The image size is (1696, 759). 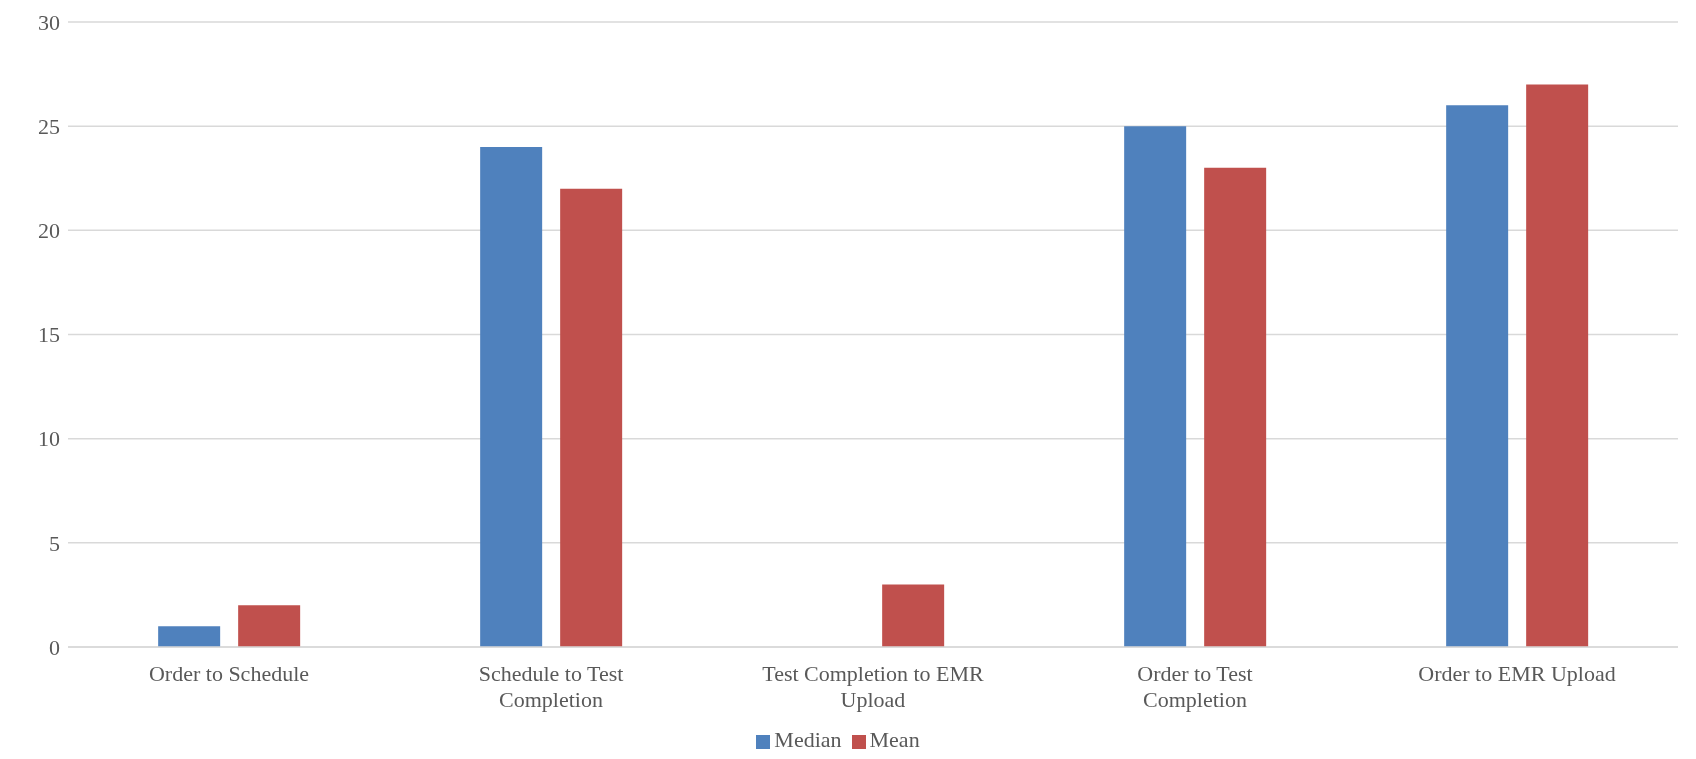 What do you see at coordinates (551, 686) in the screenshot?
I see `x-tick-label: Schedule to Test Completion` at bounding box center [551, 686].